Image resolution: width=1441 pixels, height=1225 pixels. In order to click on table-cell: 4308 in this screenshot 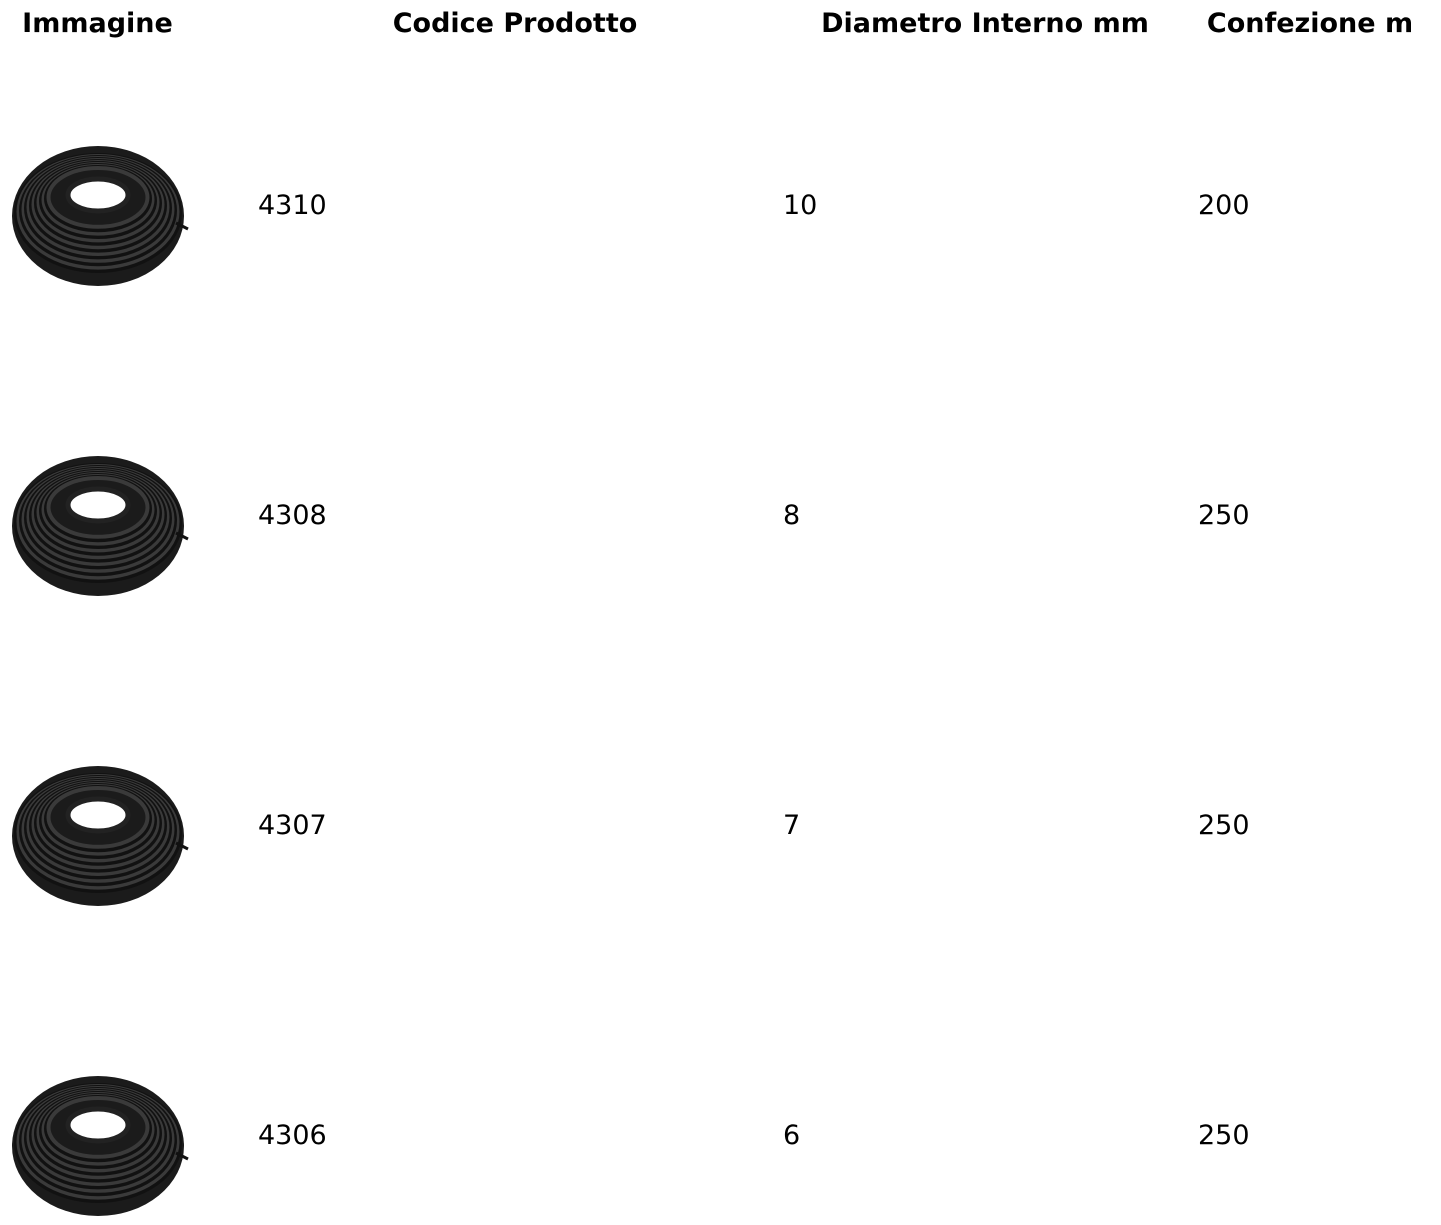, I will do `click(292, 515)`.